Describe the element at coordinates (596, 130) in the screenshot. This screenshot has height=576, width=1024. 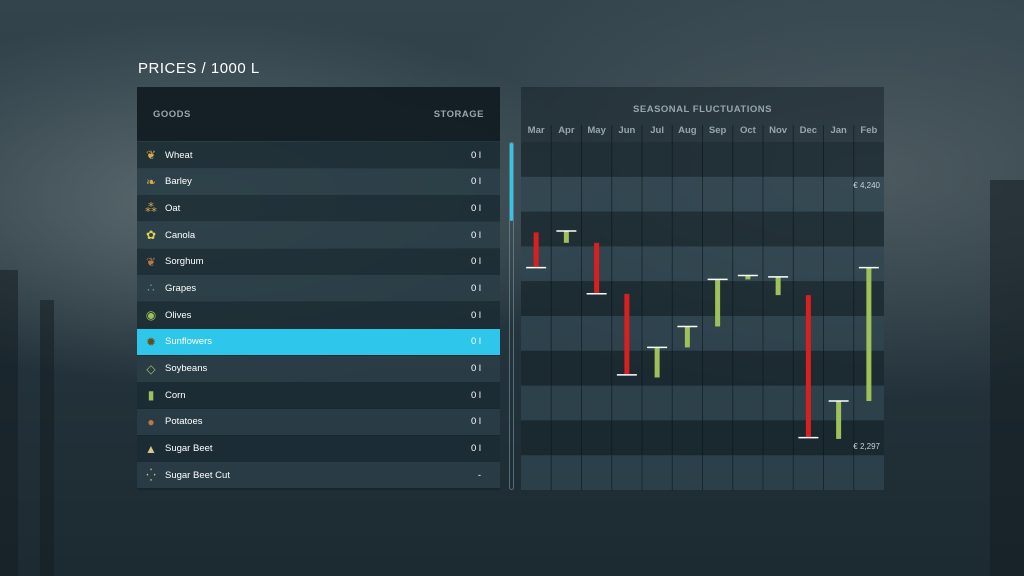
I see `month-label: May` at that location.